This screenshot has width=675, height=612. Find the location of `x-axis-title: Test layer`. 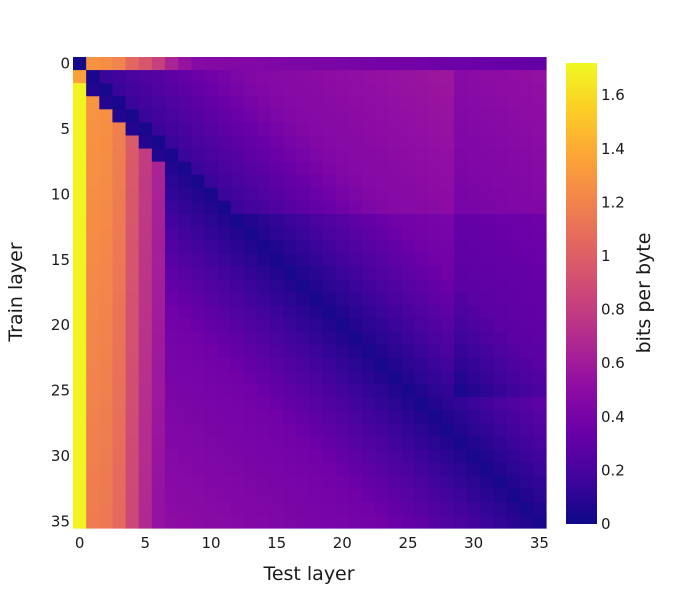

x-axis-title: Test layer is located at coordinates (308, 574).